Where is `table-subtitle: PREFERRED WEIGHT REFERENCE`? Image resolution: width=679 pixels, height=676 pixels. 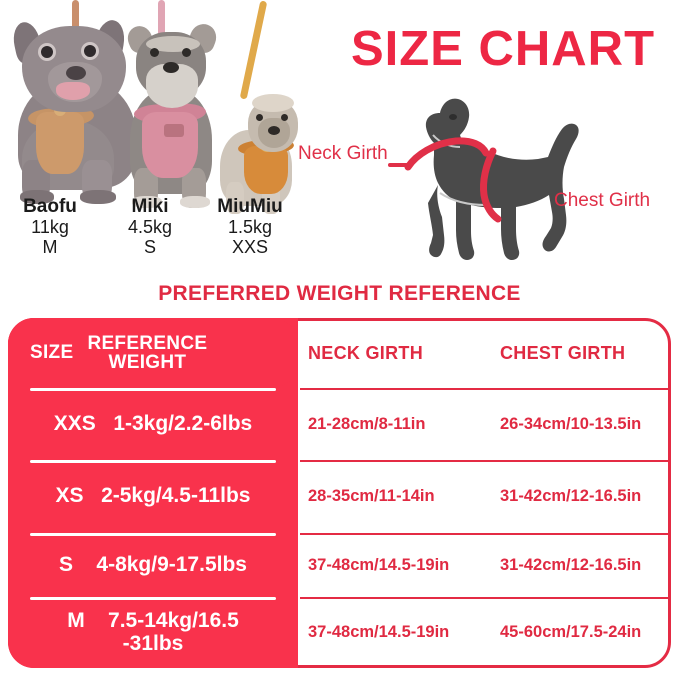 table-subtitle: PREFERRED WEIGHT REFERENCE is located at coordinates (339, 293).